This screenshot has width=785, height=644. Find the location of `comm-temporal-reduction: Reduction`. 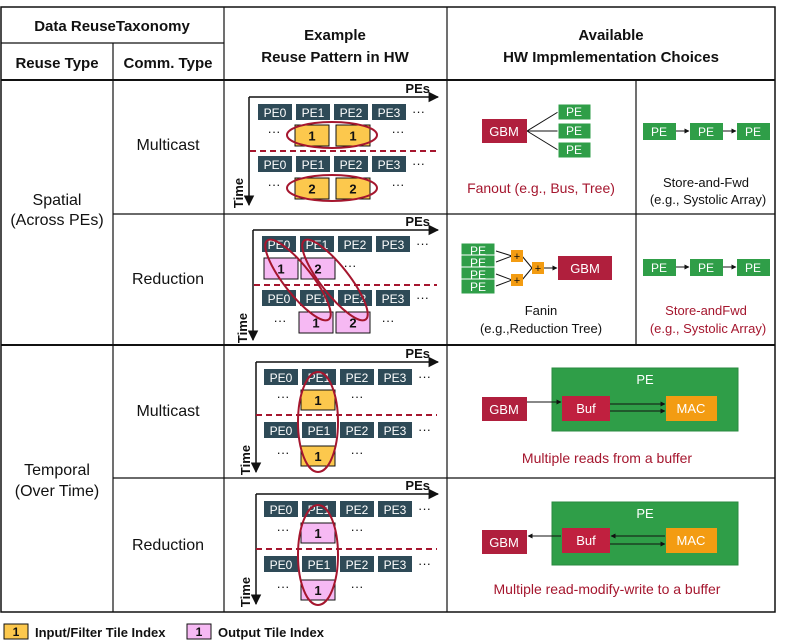

comm-temporal-reduction: Reduction is located at coordinates (168, 545).